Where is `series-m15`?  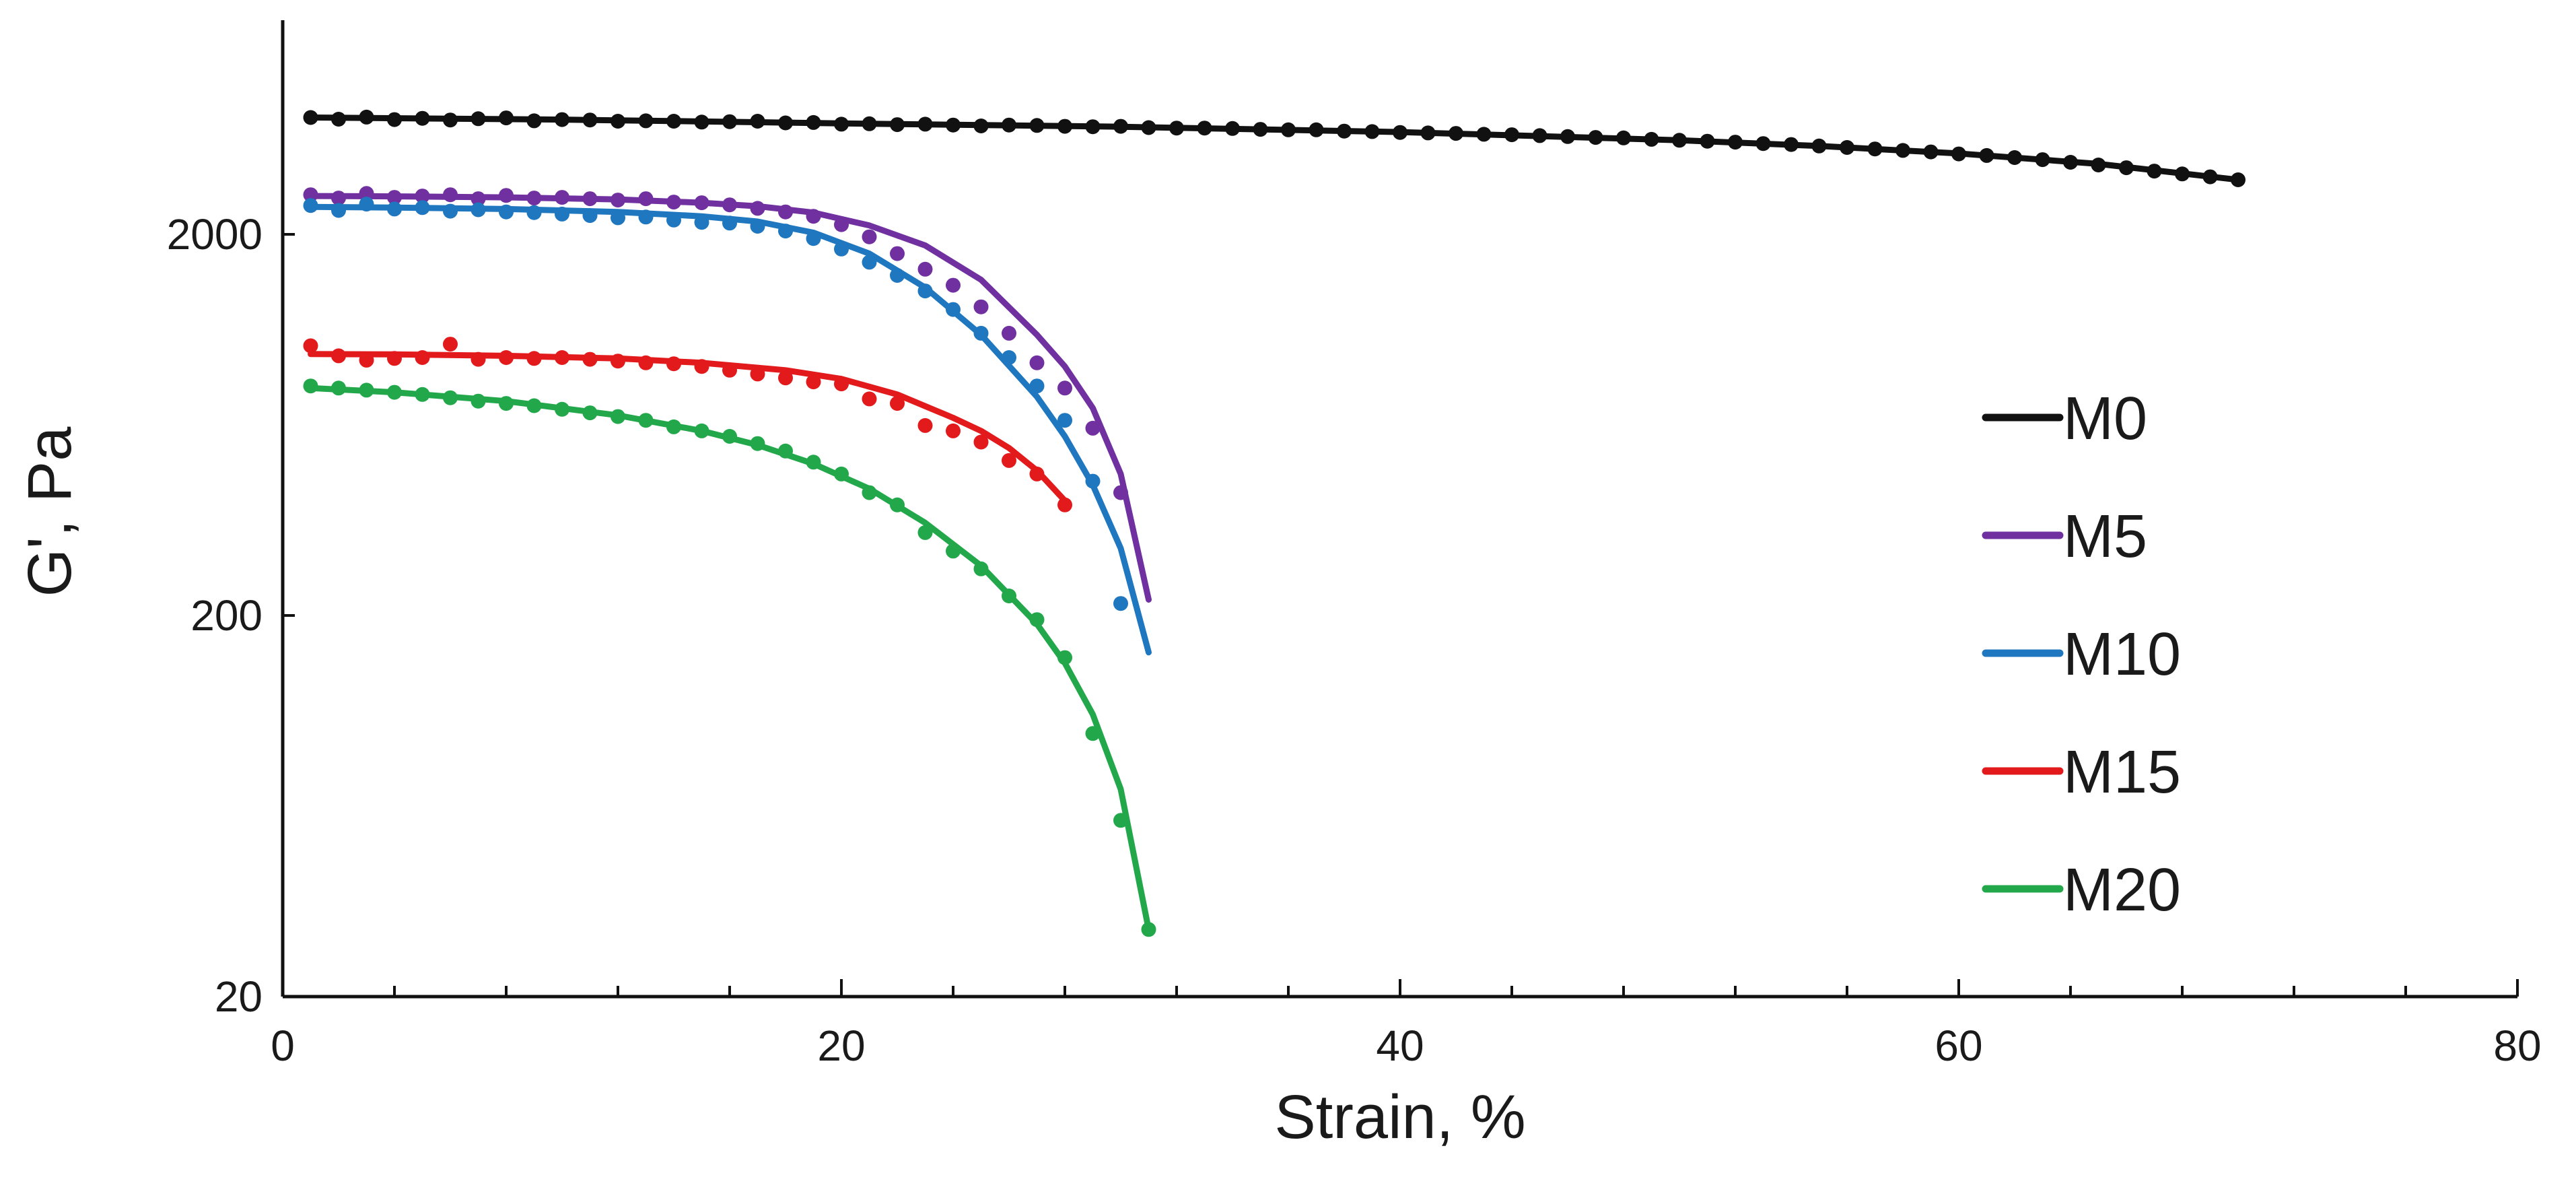 series-m15 is located at coordinates (687, 424).